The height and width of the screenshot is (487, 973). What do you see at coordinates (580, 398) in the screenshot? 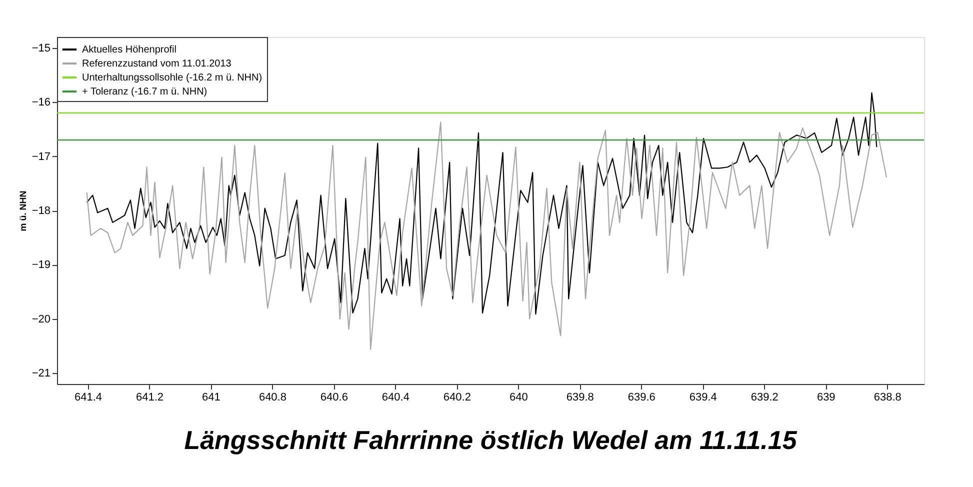
I see `x-tick-label: 639.8` at bounding box center [580, 398].